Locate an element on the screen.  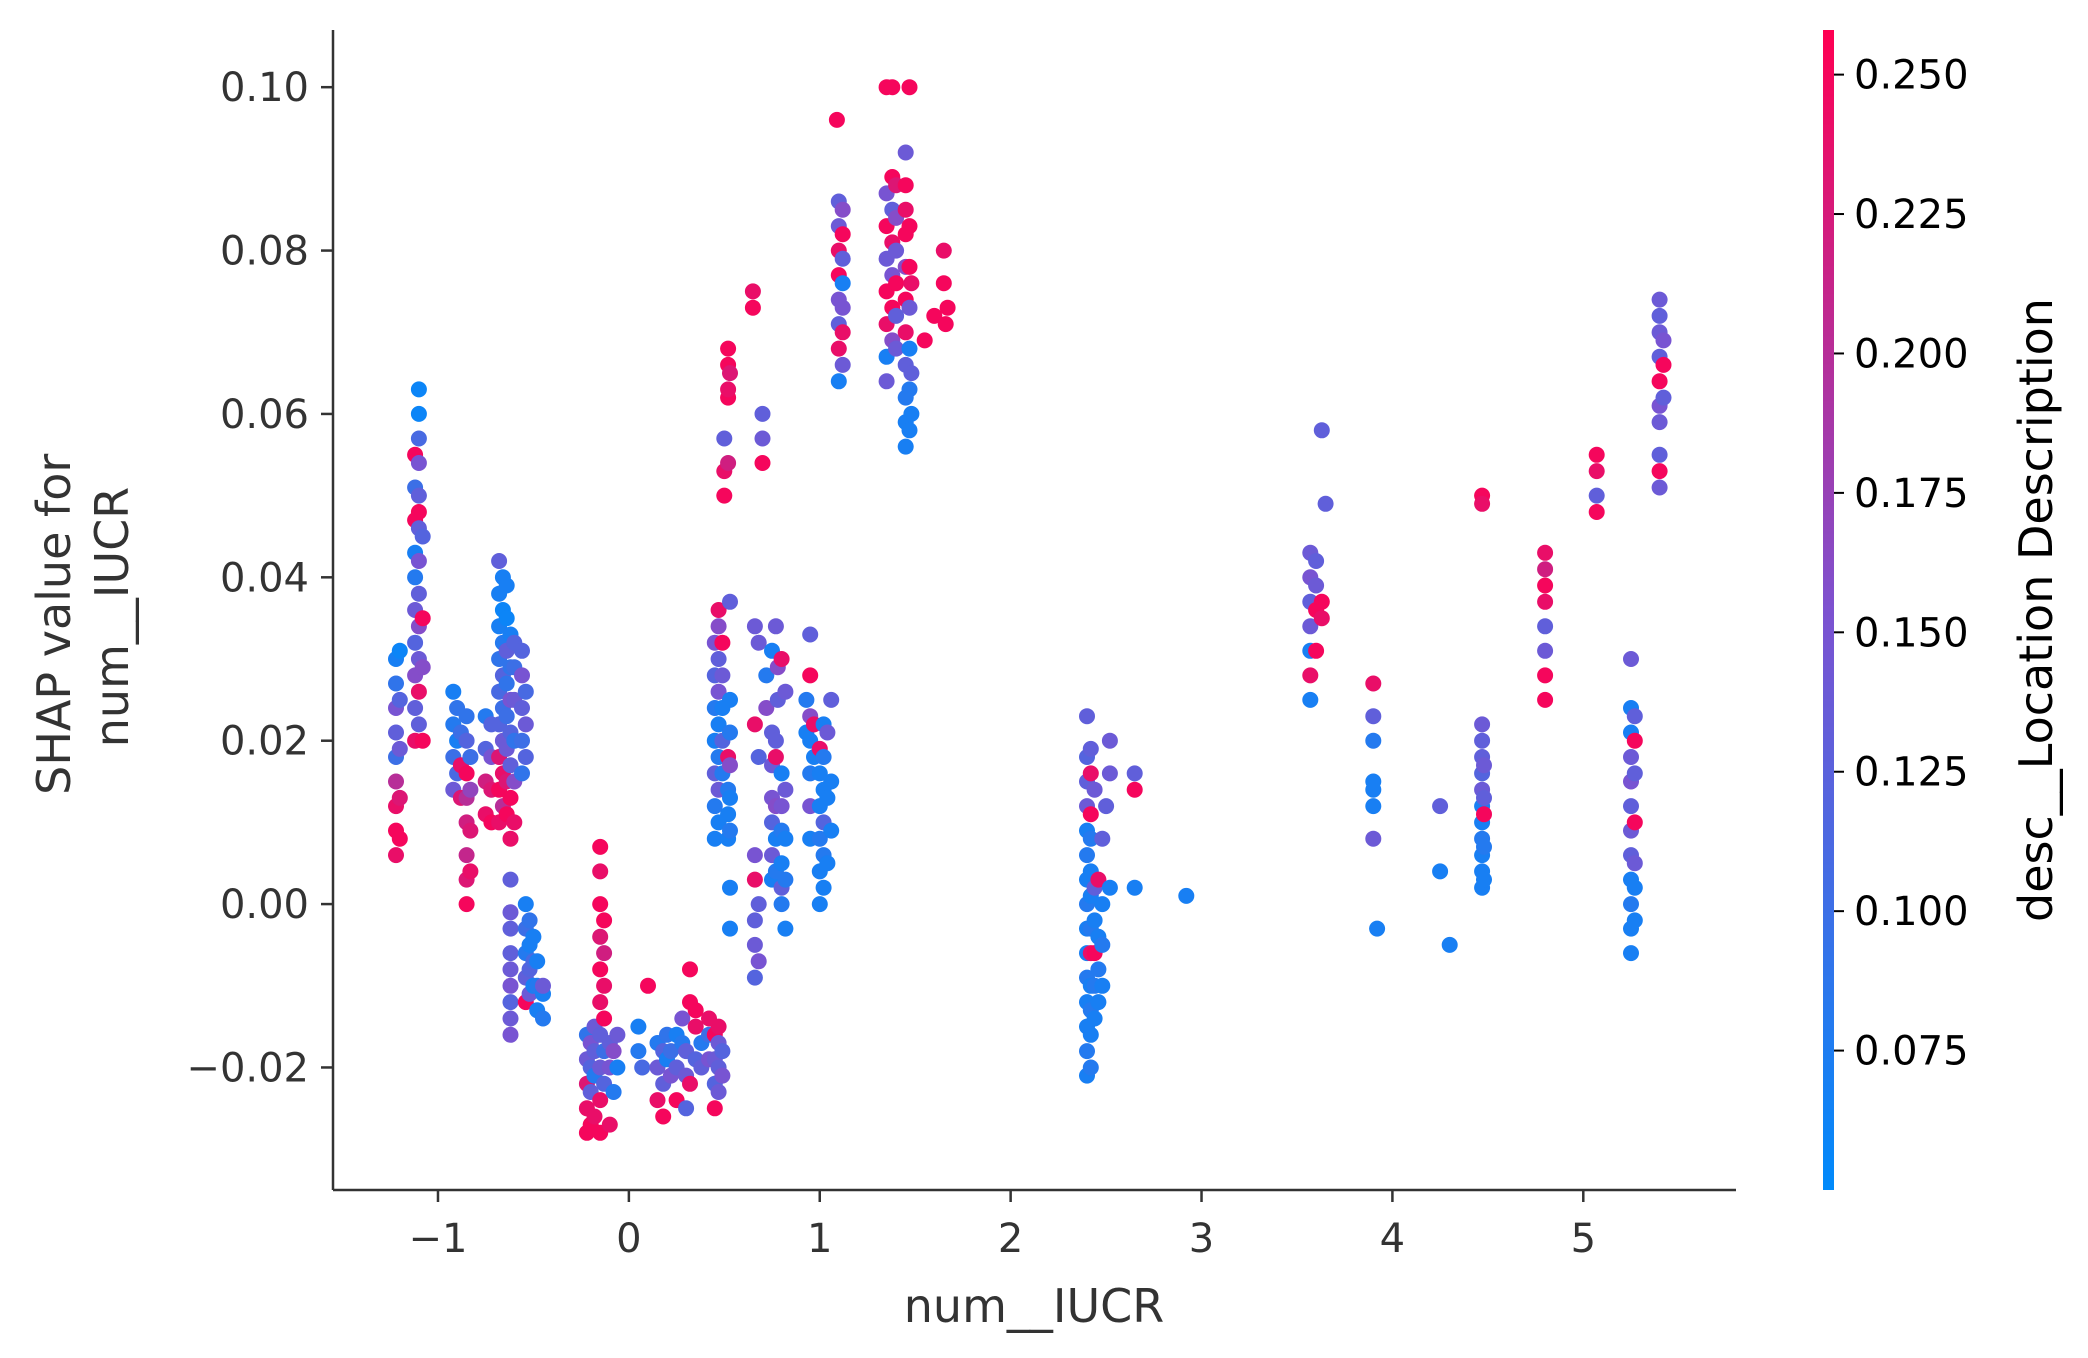
colorbar is located at coordinates (1828, 610).